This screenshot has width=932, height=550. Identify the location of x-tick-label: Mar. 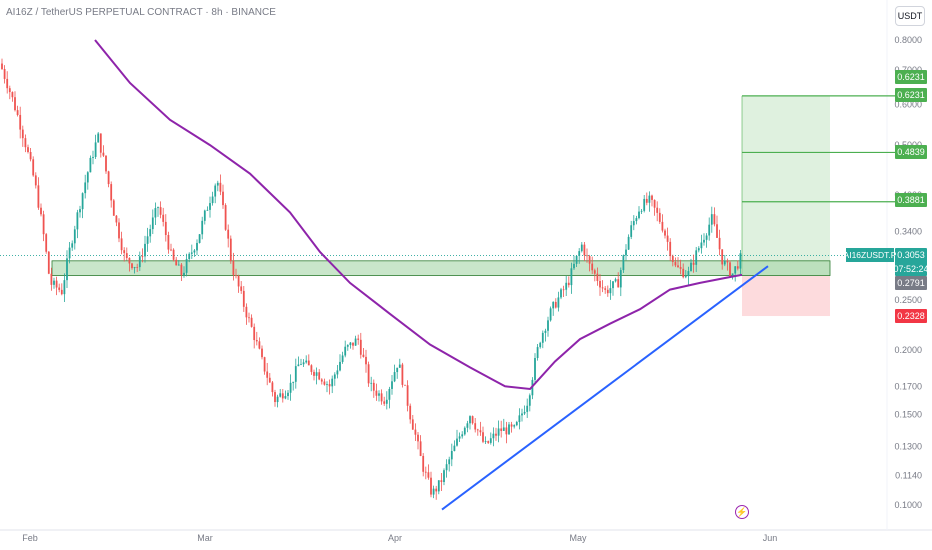
(205, 538).